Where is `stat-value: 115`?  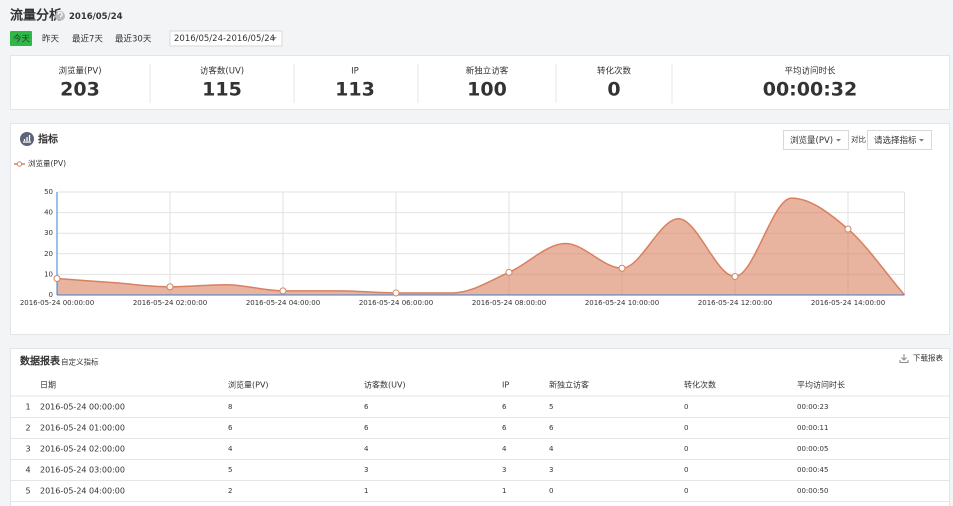 stat-value: 115 is located at coordinates (222, 90).